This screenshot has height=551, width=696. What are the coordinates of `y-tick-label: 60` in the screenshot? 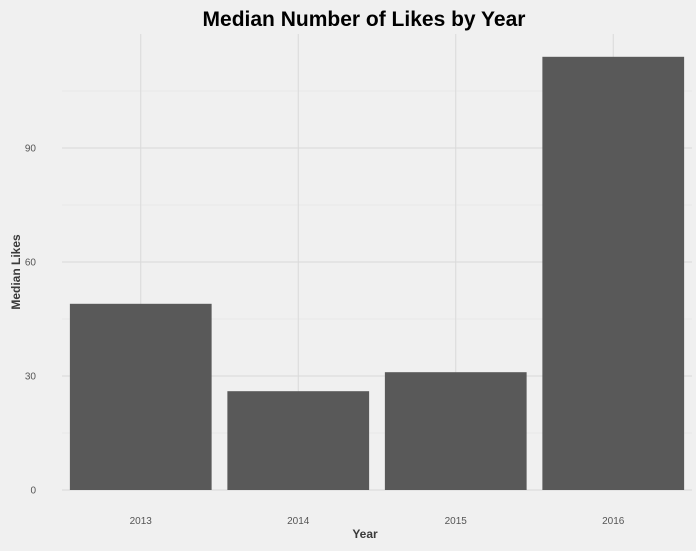 It's located at (31, 263).